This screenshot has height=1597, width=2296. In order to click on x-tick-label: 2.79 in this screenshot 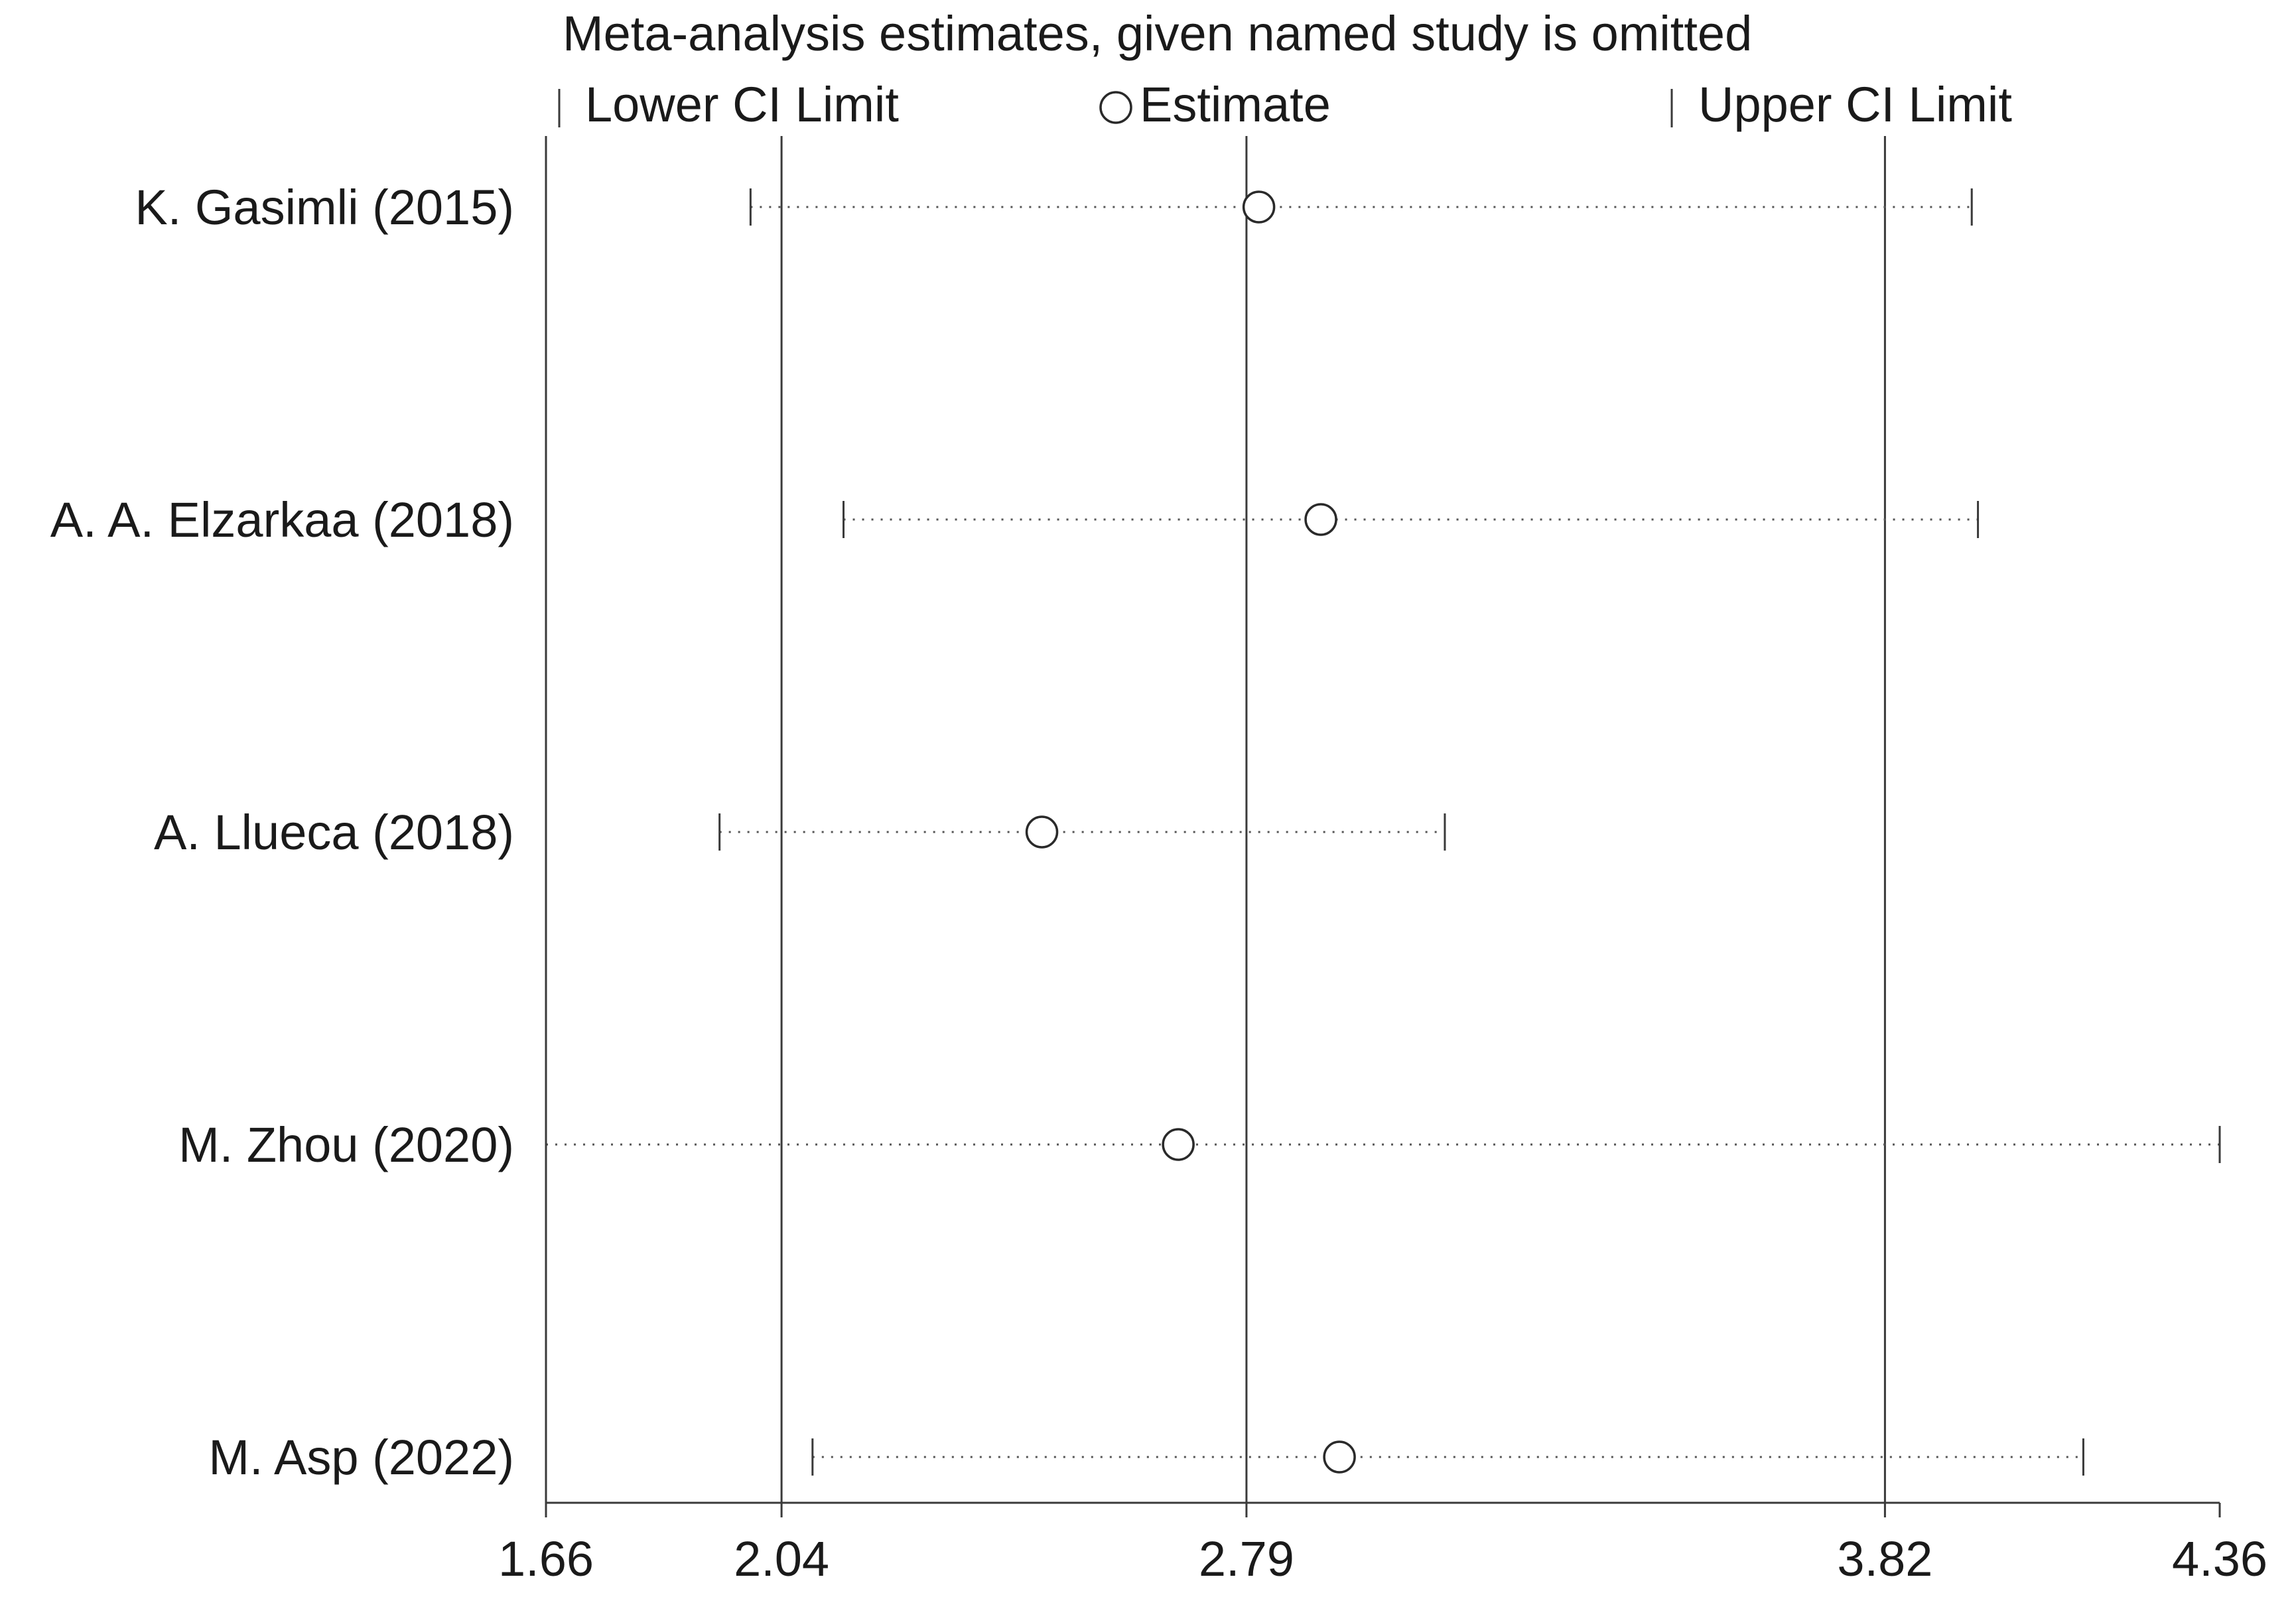, I will do `click(1246, 1558)`.